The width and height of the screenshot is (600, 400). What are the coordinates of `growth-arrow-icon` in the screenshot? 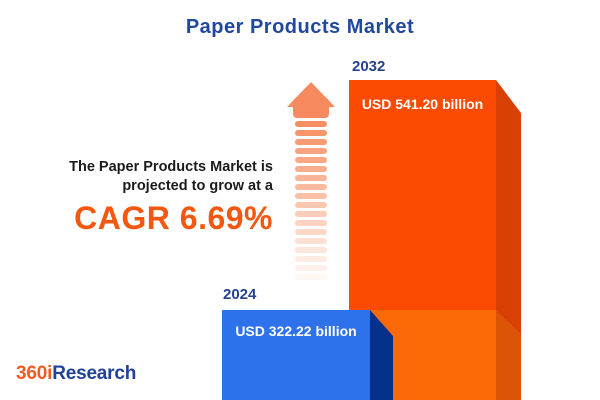 It's located at (311, 187).